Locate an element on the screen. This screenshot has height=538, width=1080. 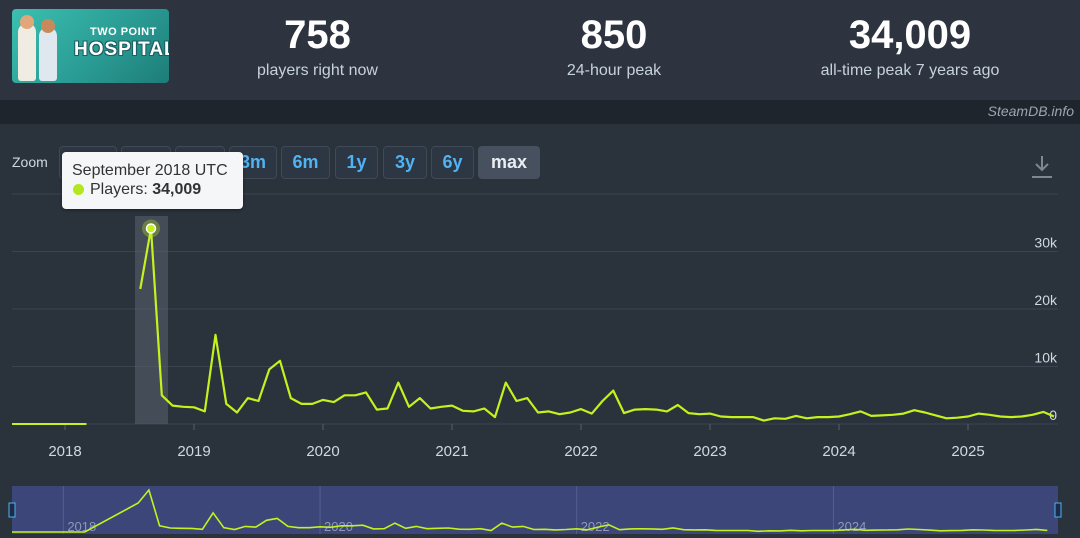
x-tick-label: 2023 is located at coordinates (709, 451).